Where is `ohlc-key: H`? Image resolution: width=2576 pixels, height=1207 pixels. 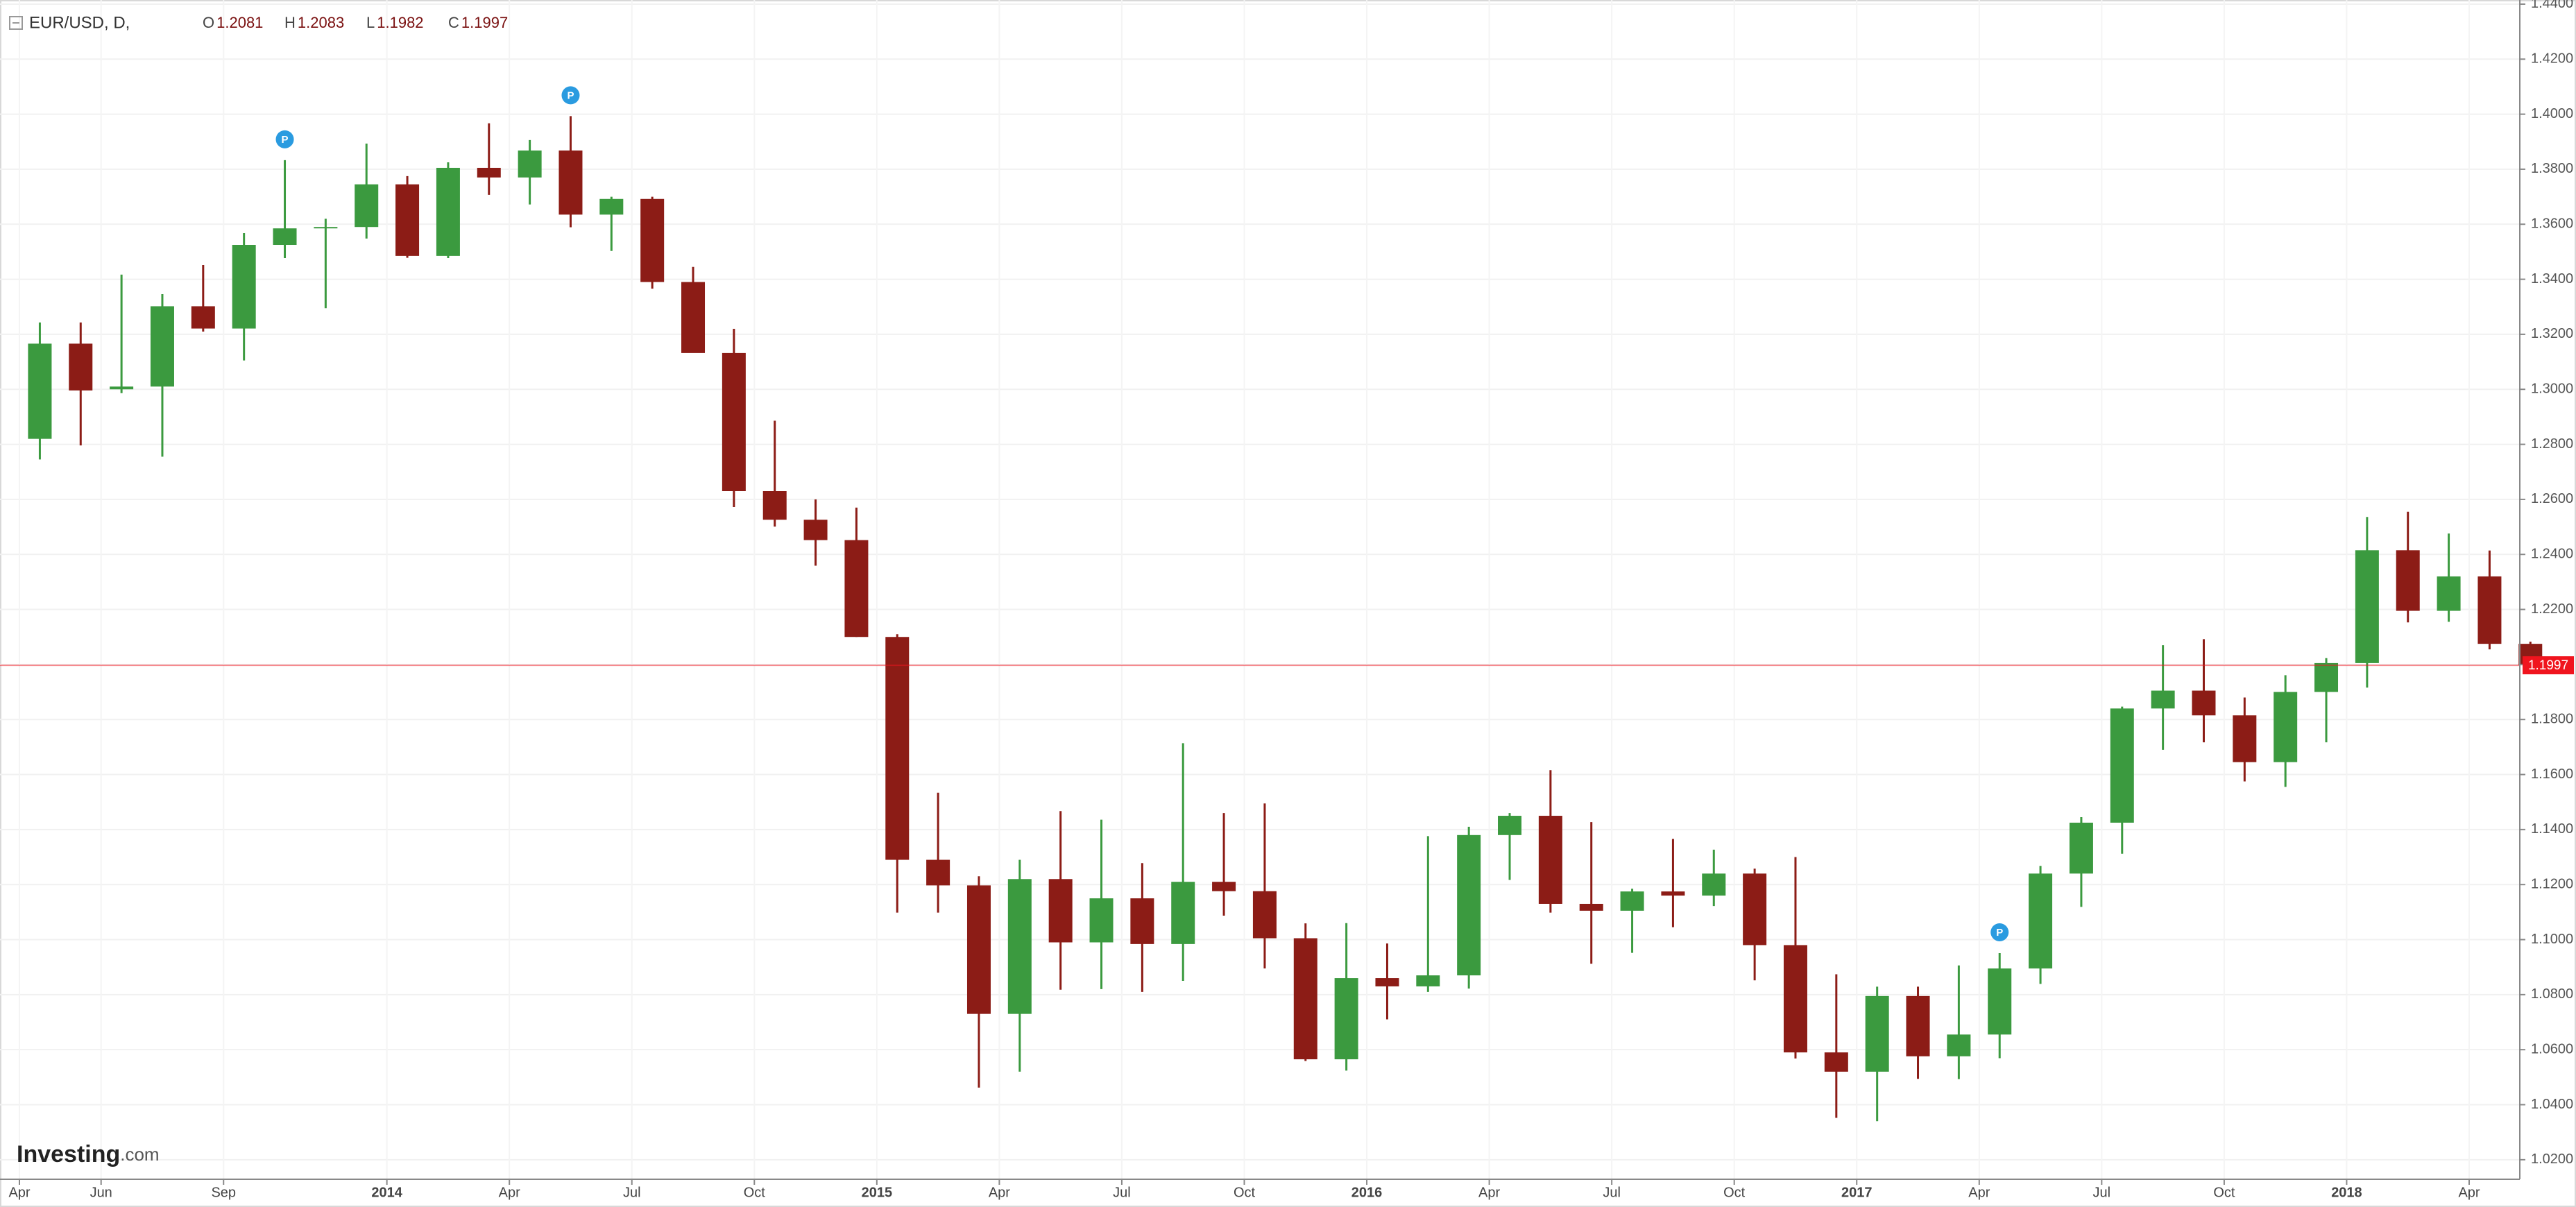
ohlc-key: H is located at coordinates (290, 23).